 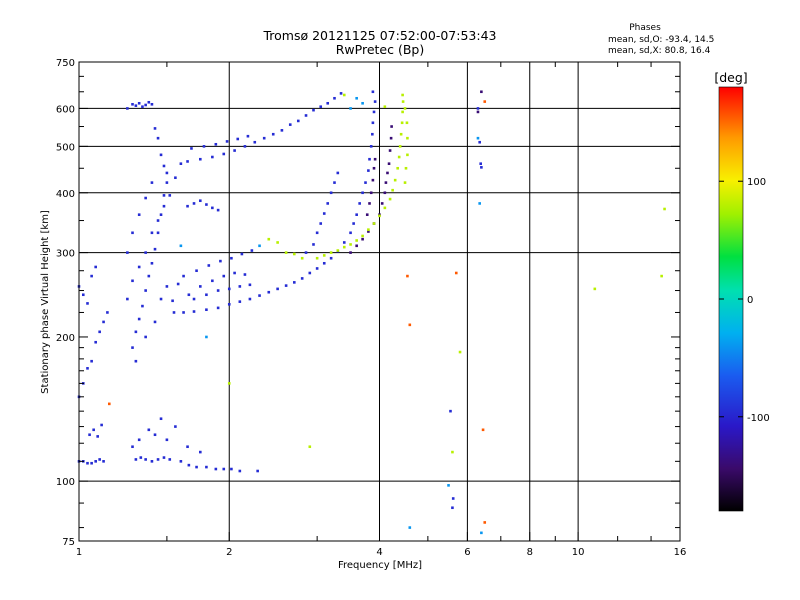 I want to click on chart-subtitle: RwPretec (Bp), so click(x=380, y=49).